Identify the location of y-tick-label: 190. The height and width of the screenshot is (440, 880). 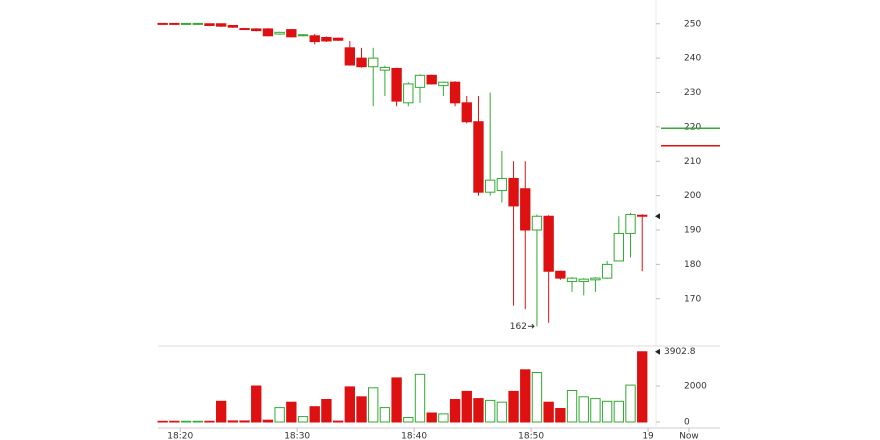
(692, 231).